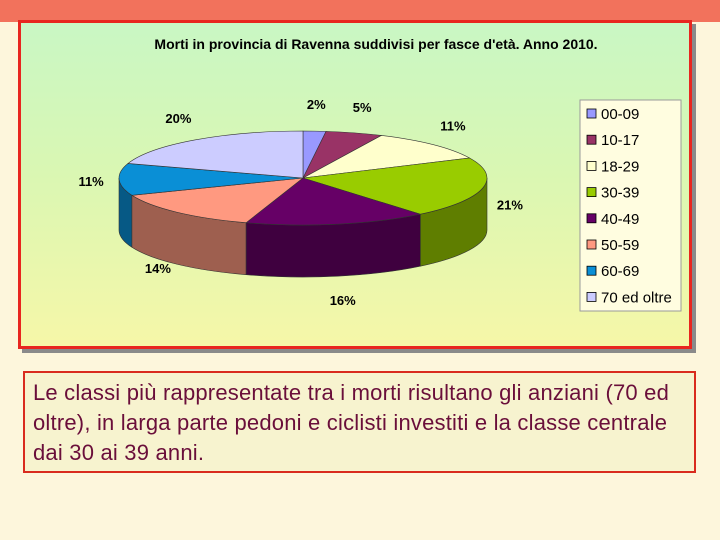 The image size is (720, 540). I want to click on data-label-70-ed-oltre: 20%, so click(178, 118).